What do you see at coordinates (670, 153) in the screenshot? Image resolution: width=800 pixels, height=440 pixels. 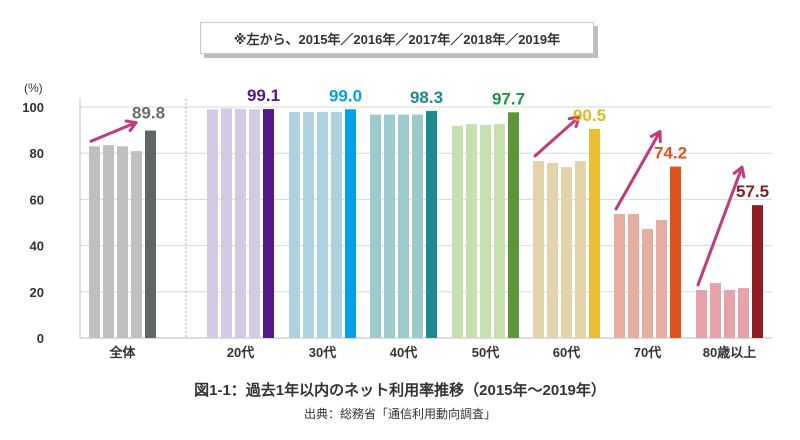 I see `data-label: 74.2` at bounding box center [670, 153].